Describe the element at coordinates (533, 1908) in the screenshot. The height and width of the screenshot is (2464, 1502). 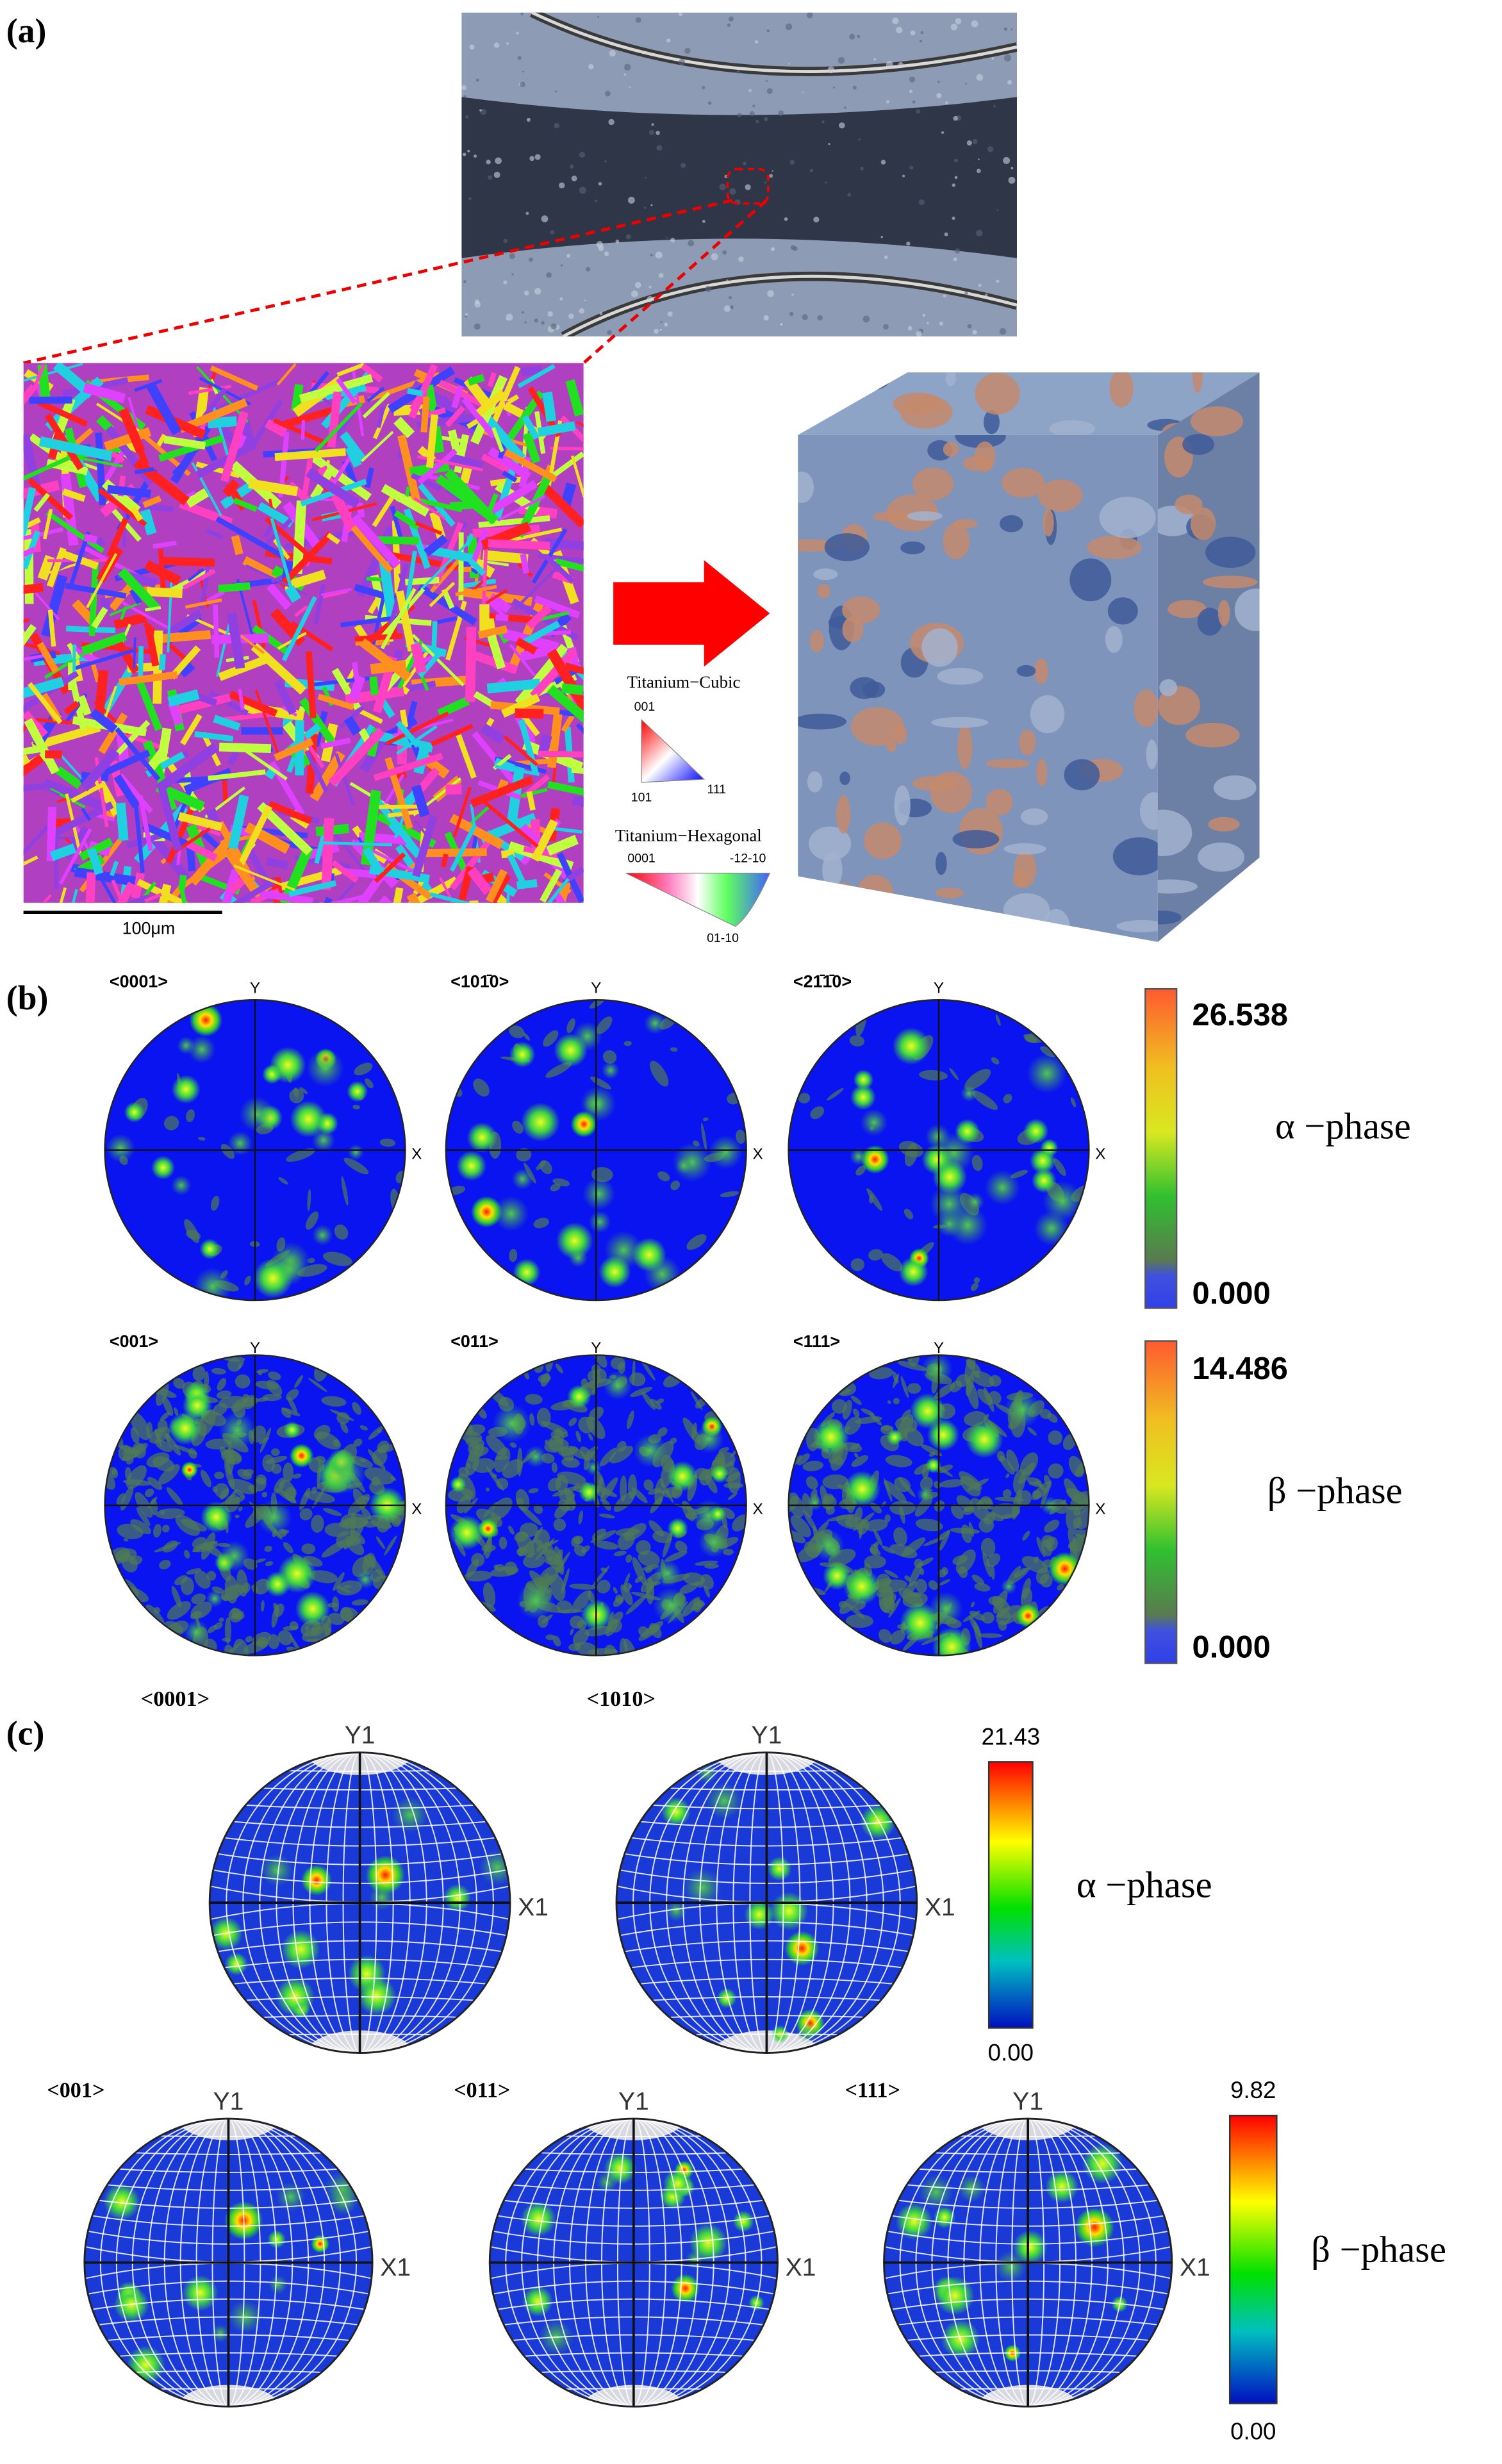
I see `axis-label: X1` at that location.